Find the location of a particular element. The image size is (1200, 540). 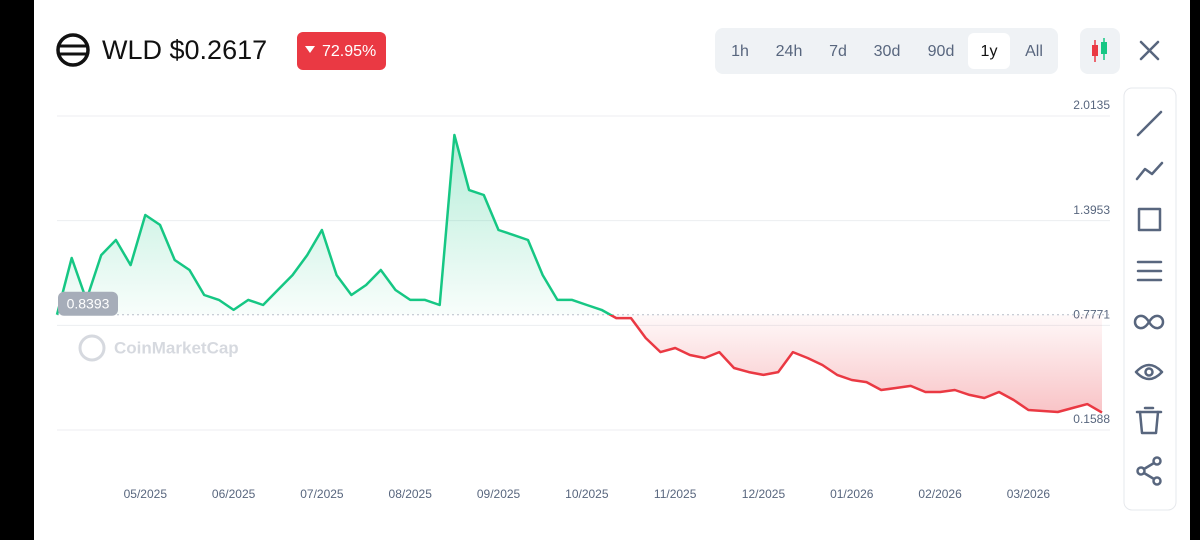

share-tool is located at coordinates (1149, 471).